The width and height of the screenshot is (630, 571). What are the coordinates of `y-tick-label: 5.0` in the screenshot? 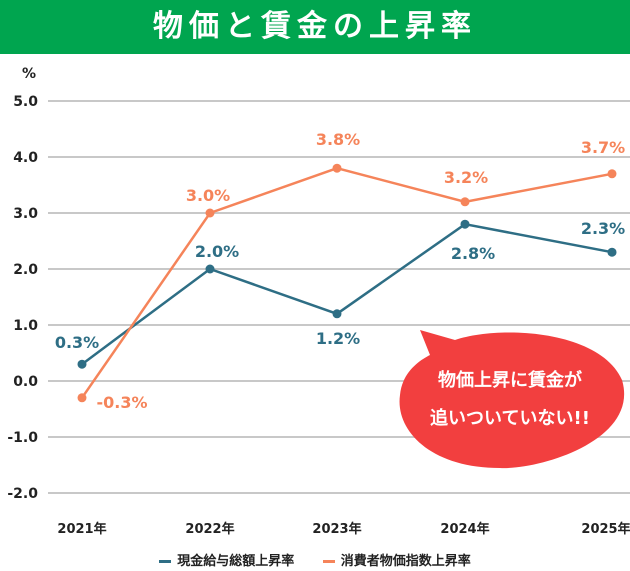 It's located at (25, 102).